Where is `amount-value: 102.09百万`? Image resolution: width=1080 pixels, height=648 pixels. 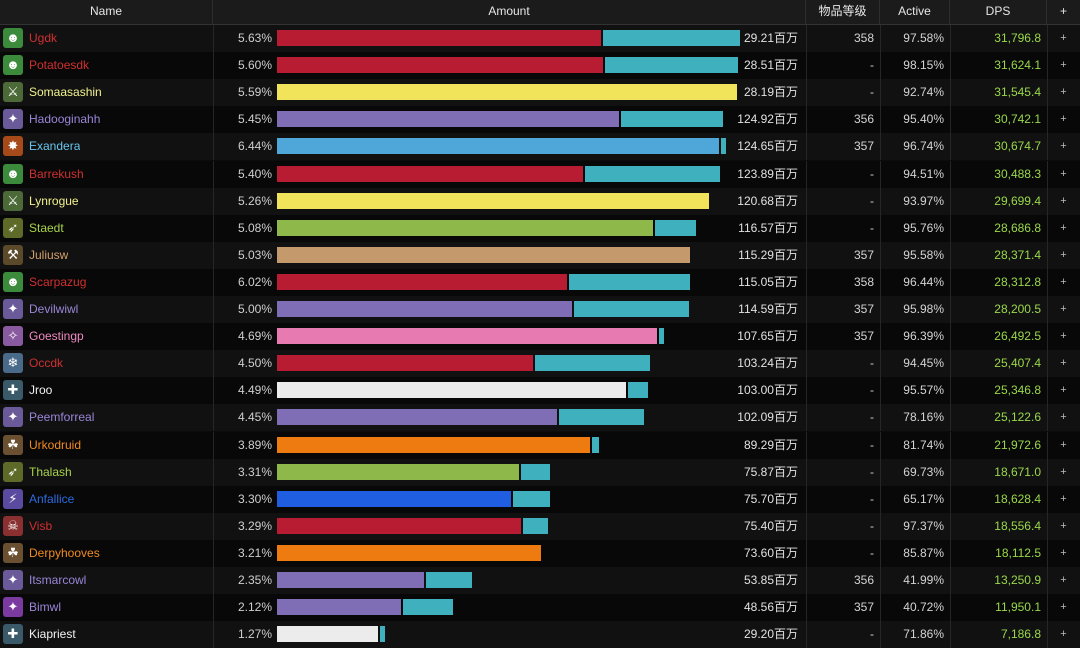
amount-value: 102.09百万 is located at coordinates (767, 417).